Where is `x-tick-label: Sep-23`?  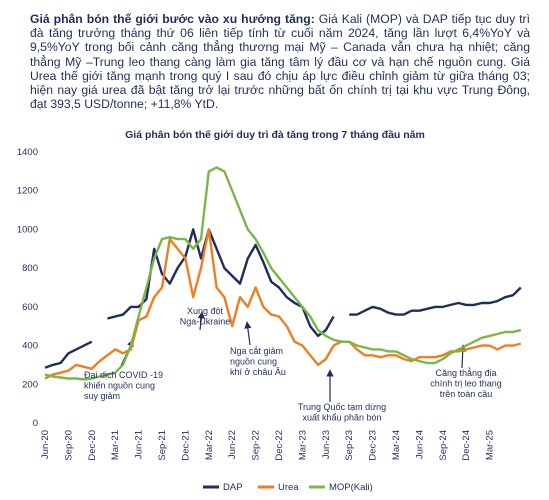
x-tick-label: Sep-23 is located at coordinates (349, 445).